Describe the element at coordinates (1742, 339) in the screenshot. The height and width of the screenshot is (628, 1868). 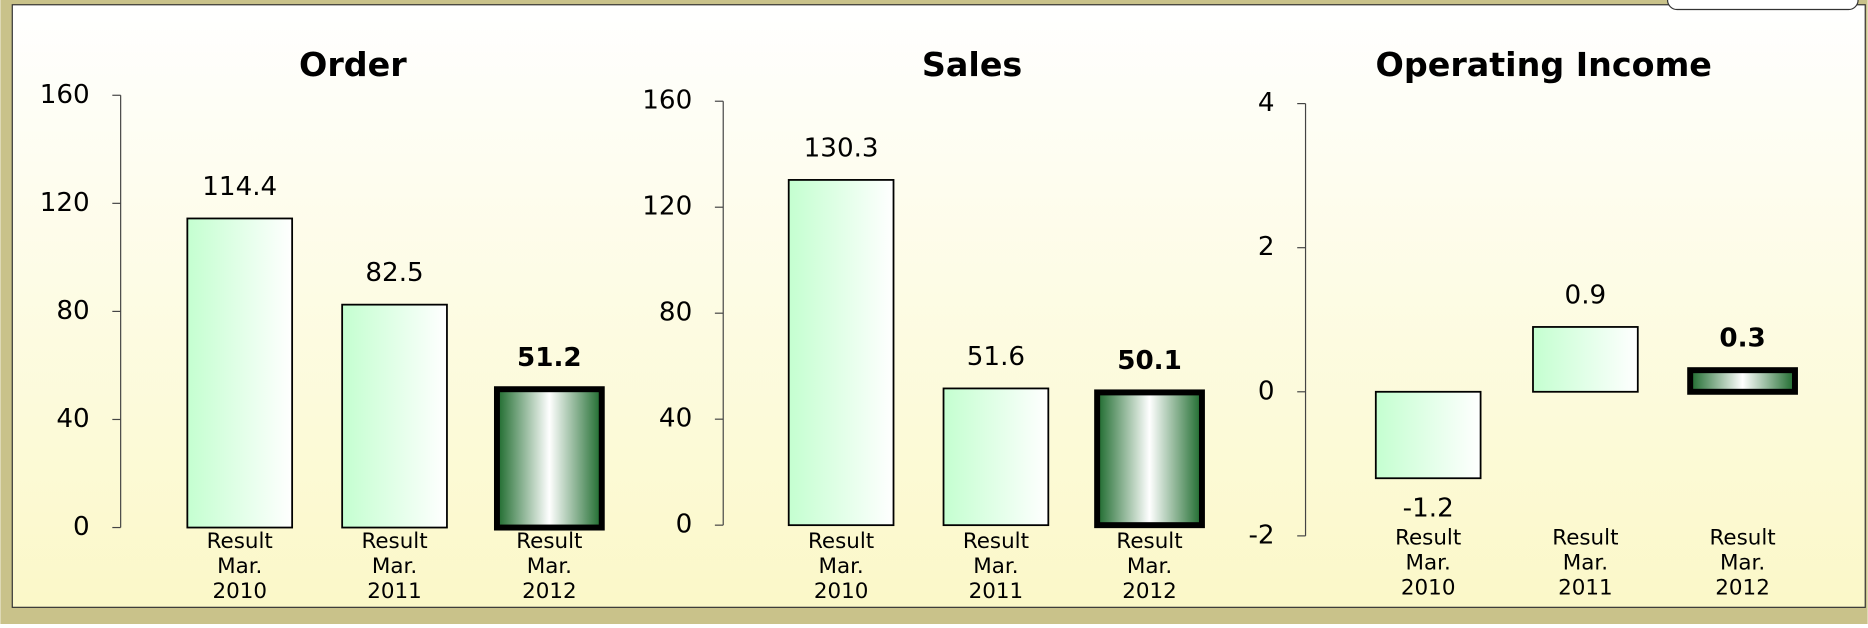
I see `value-label: 0.3` at that location.